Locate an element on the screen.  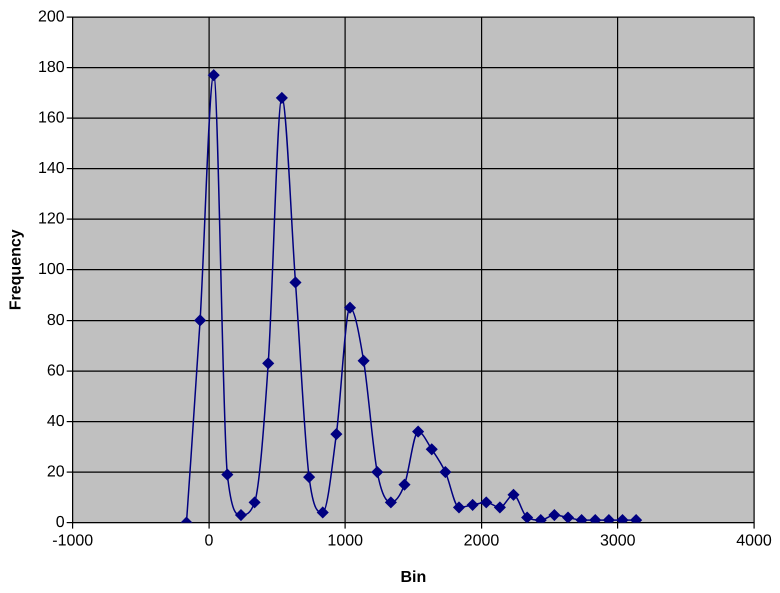
y-tick-label: 40 is located at coordinates (55, 421).